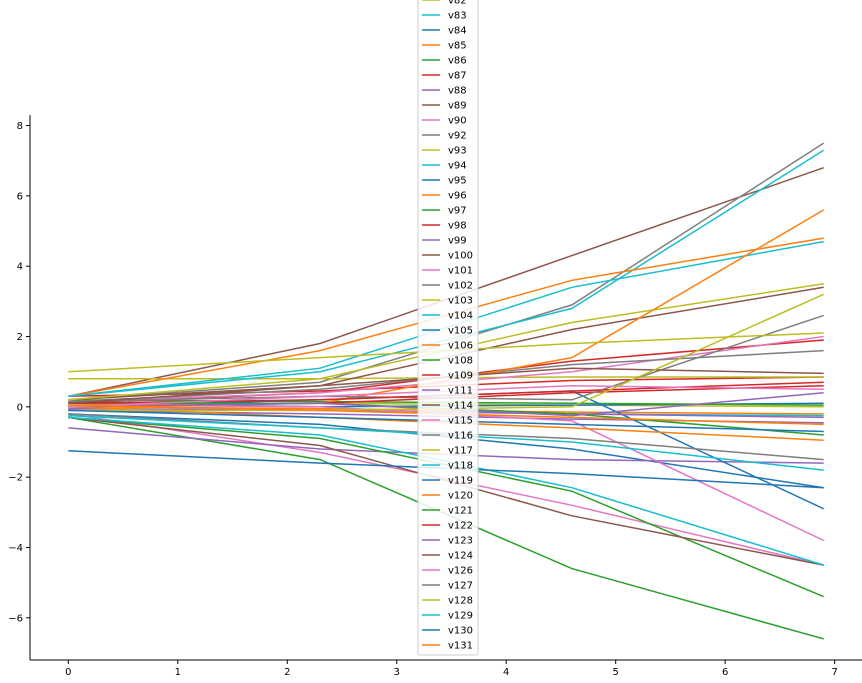 The height and width of the screenshot is (683, 862). I want to click on legend-label-v106: v106, so click(460, 346).